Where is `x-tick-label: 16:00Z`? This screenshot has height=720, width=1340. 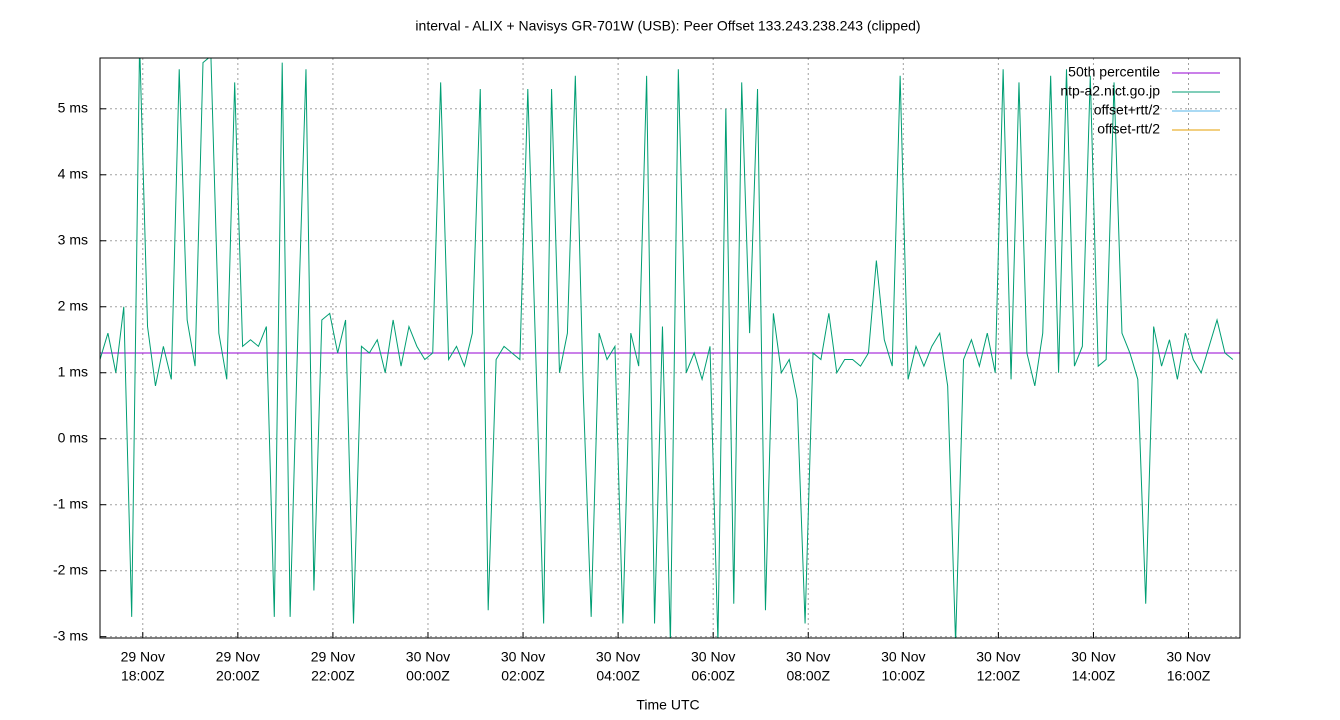 x-tick-label: 16:00Z is located at coordinates (1189, 676).